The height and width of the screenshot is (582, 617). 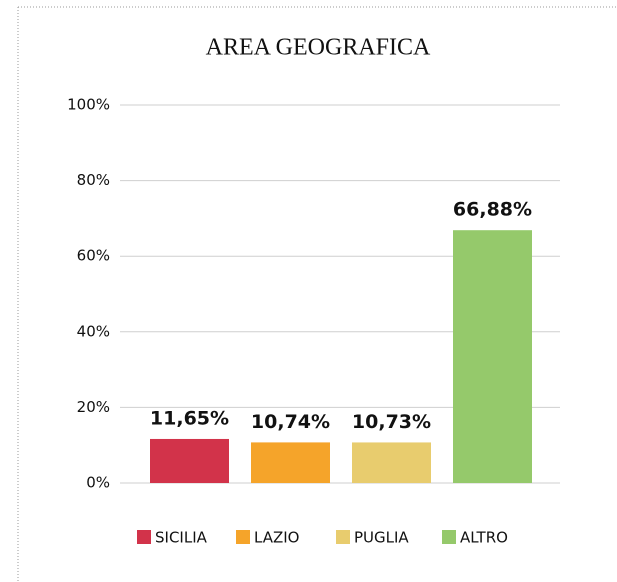 I want to click on value-label: 10,74%, so click(x=290, y=422).